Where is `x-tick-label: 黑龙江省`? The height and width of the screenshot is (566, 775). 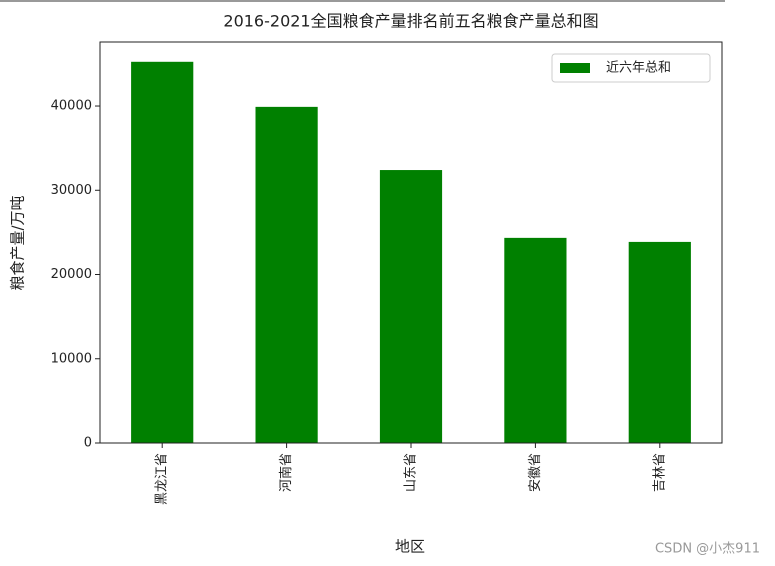
x-tick-label: 黑龙江省 is located at coordinates (162, 479).